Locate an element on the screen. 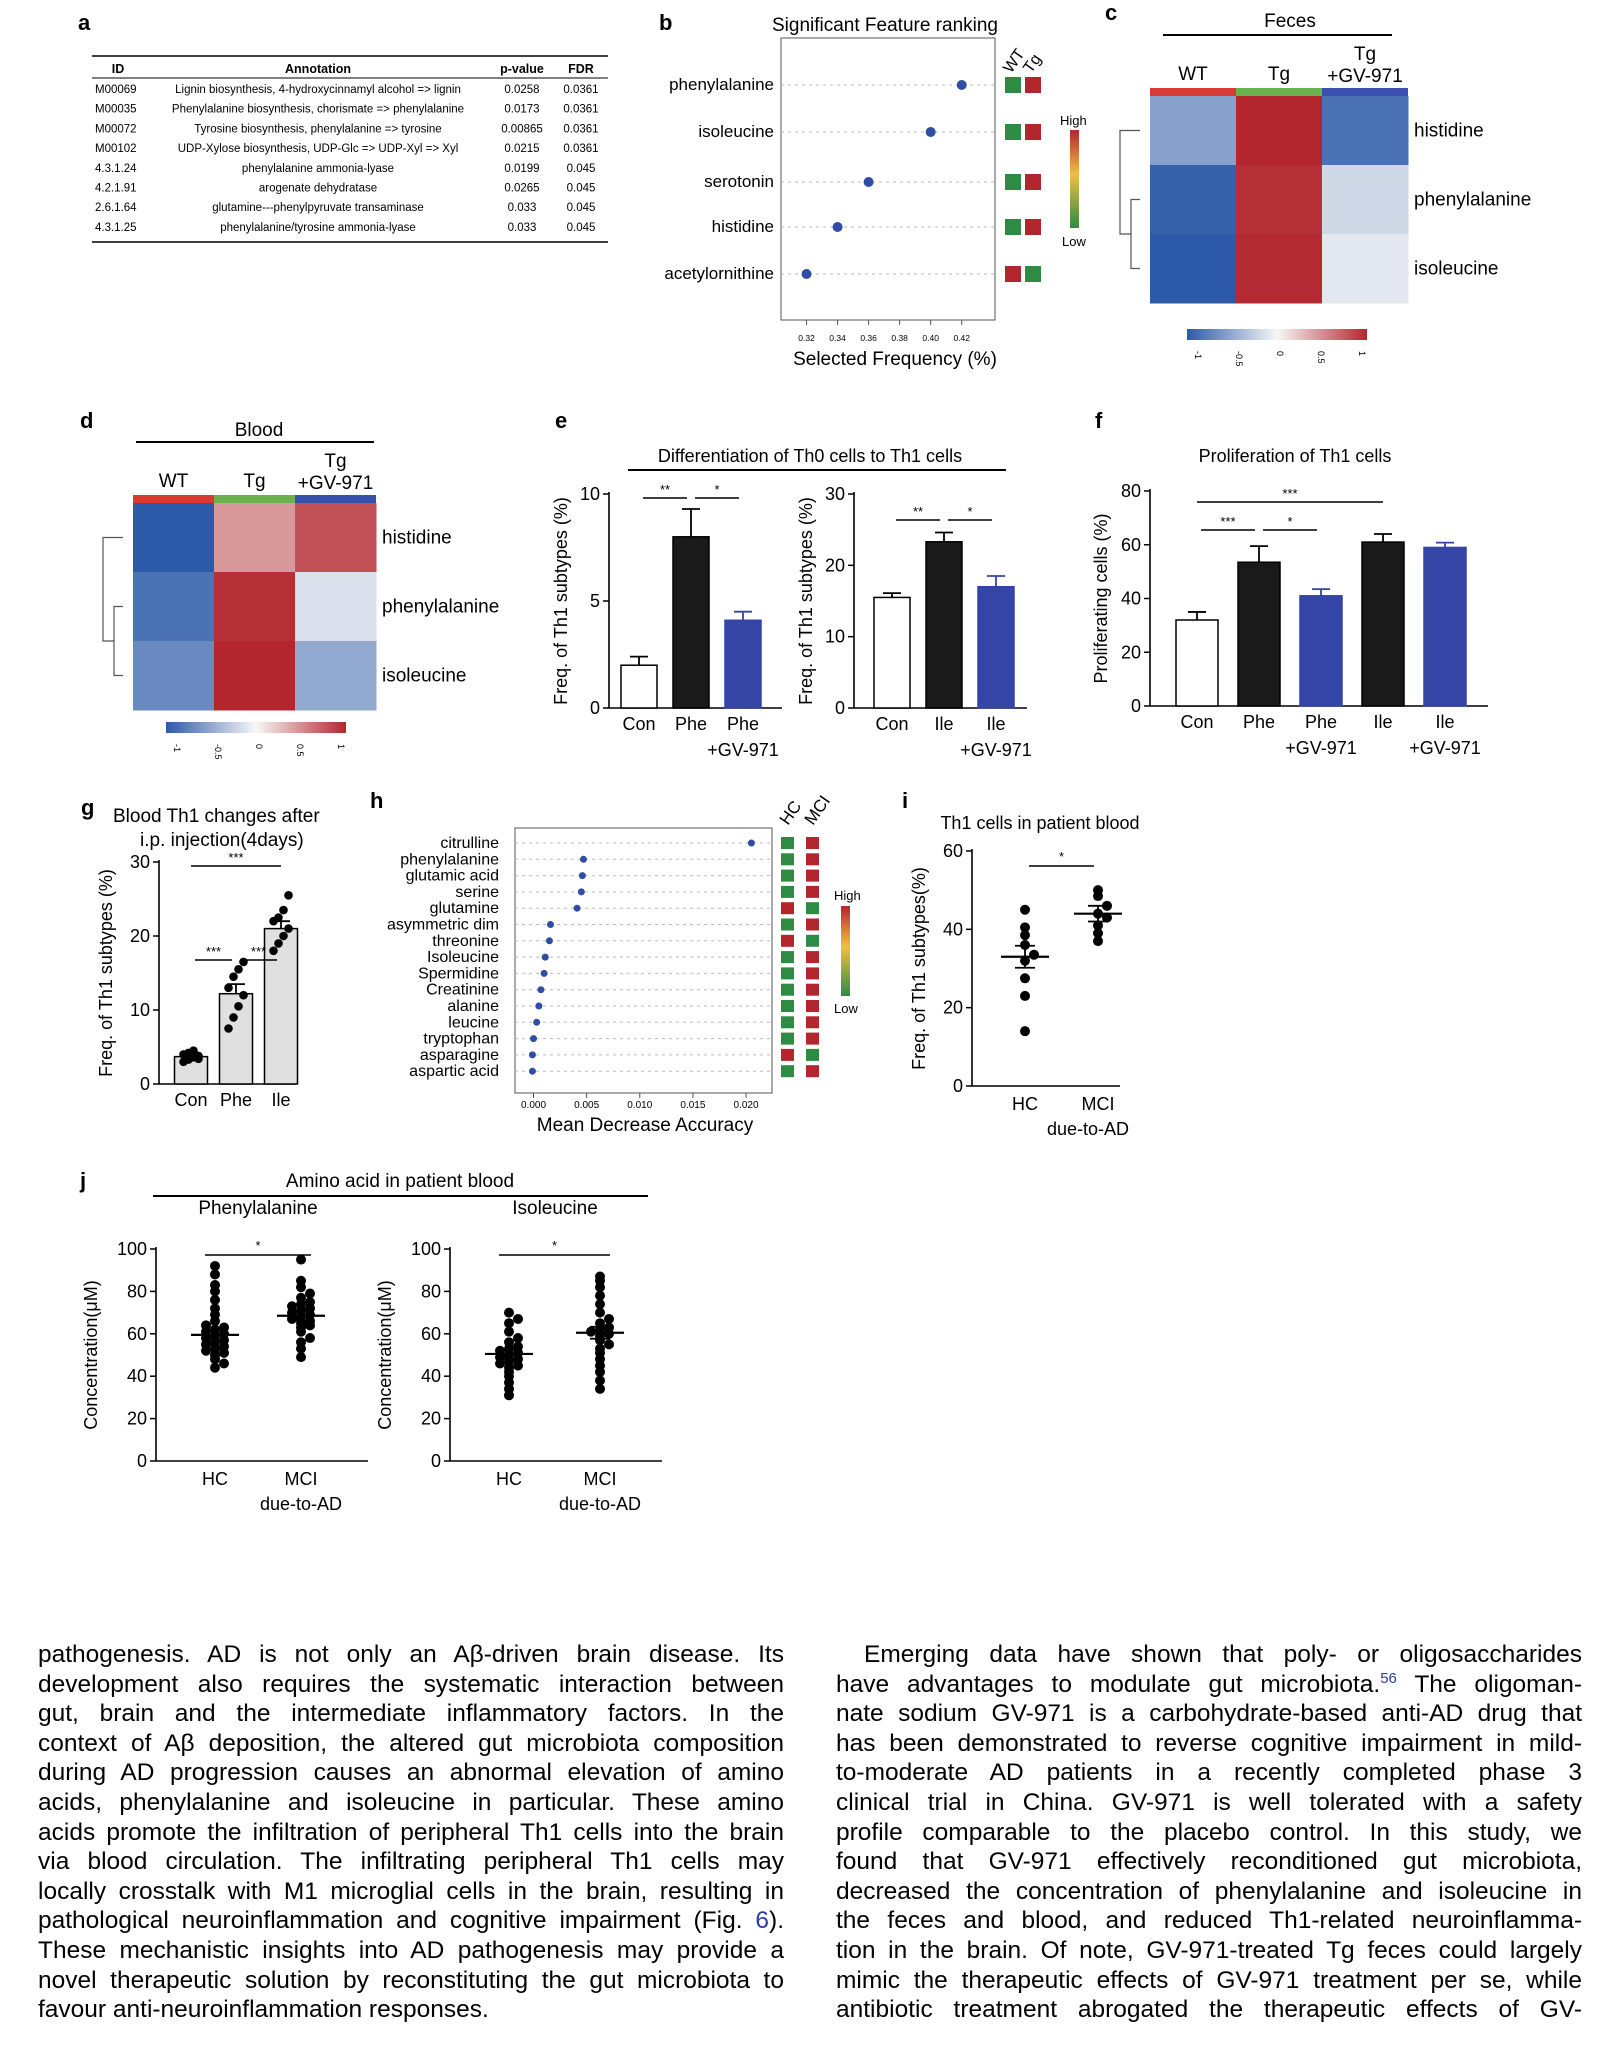  panel-b-xlabel: Selected Frequency (%) is located at coordinates (895, 359).